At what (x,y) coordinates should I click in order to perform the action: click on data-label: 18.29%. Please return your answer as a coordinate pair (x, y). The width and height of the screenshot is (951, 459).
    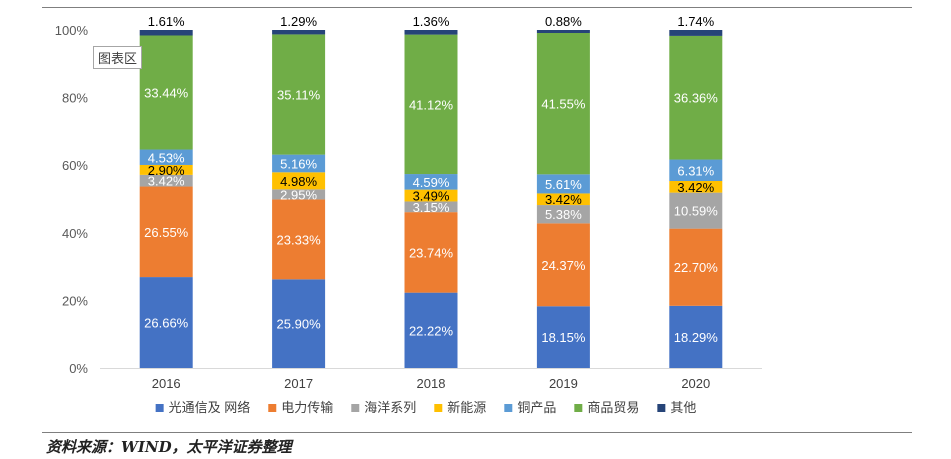
    Looking at the image, I should click on (696, 337).